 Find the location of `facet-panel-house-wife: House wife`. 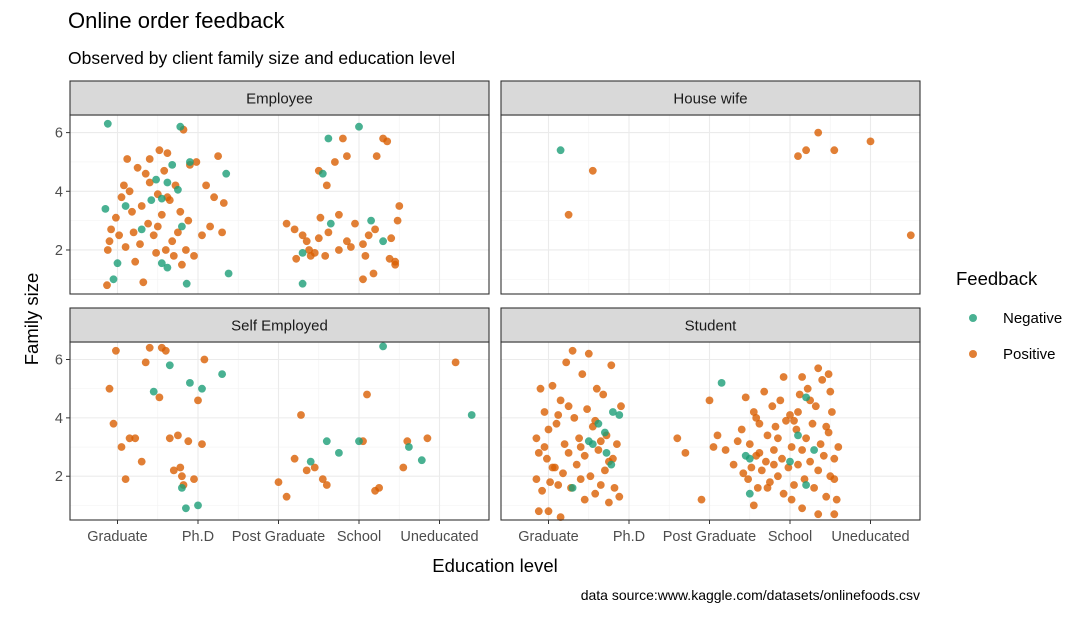

facet-panel-house-wife: House wife is located at coordinates (710, 187).